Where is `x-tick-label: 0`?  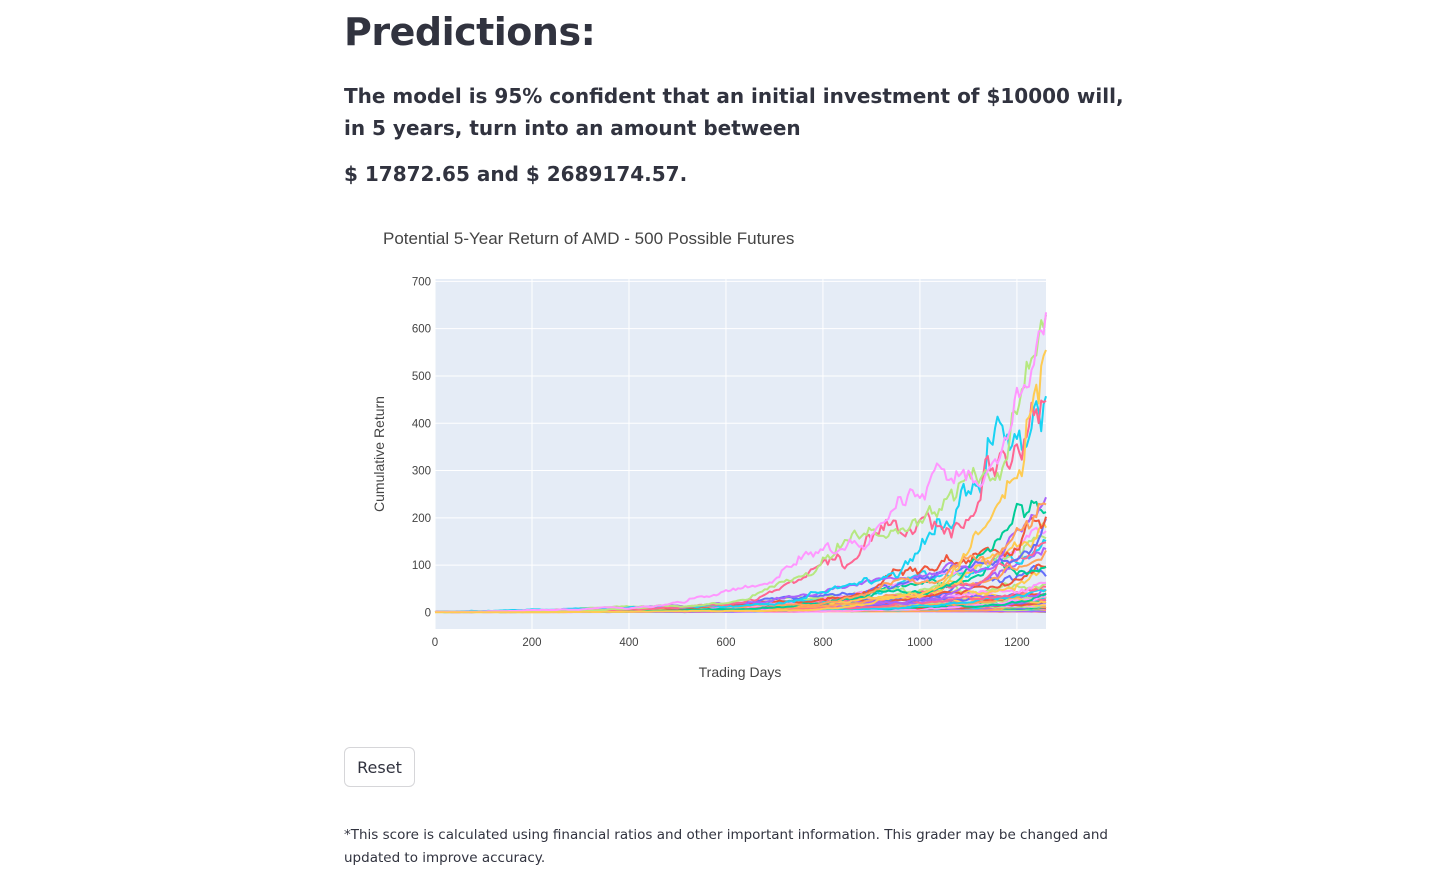 x-tick-label: 0 is located at coordinates (435, 643).